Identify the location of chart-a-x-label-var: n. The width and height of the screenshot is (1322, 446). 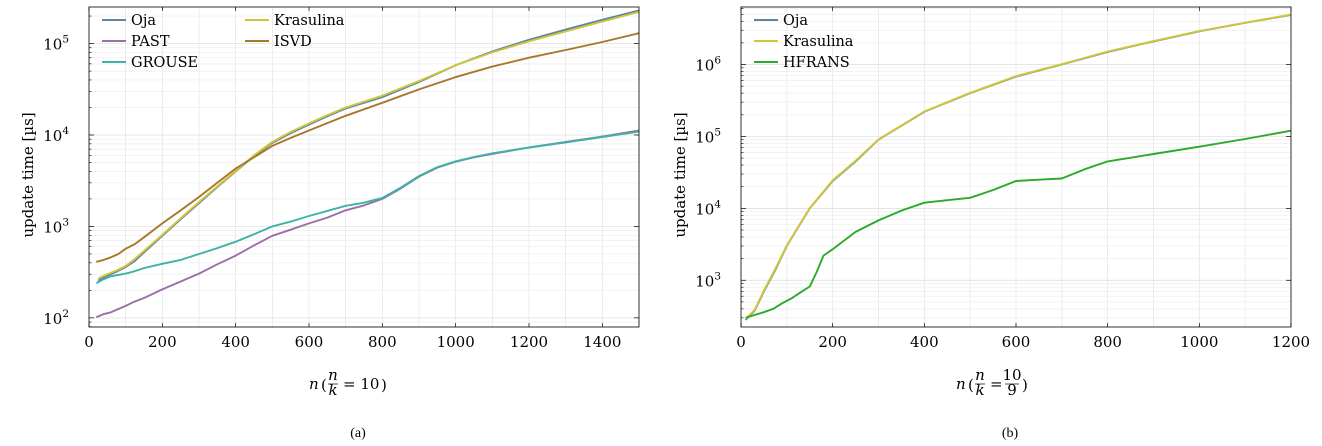
(314, 384).